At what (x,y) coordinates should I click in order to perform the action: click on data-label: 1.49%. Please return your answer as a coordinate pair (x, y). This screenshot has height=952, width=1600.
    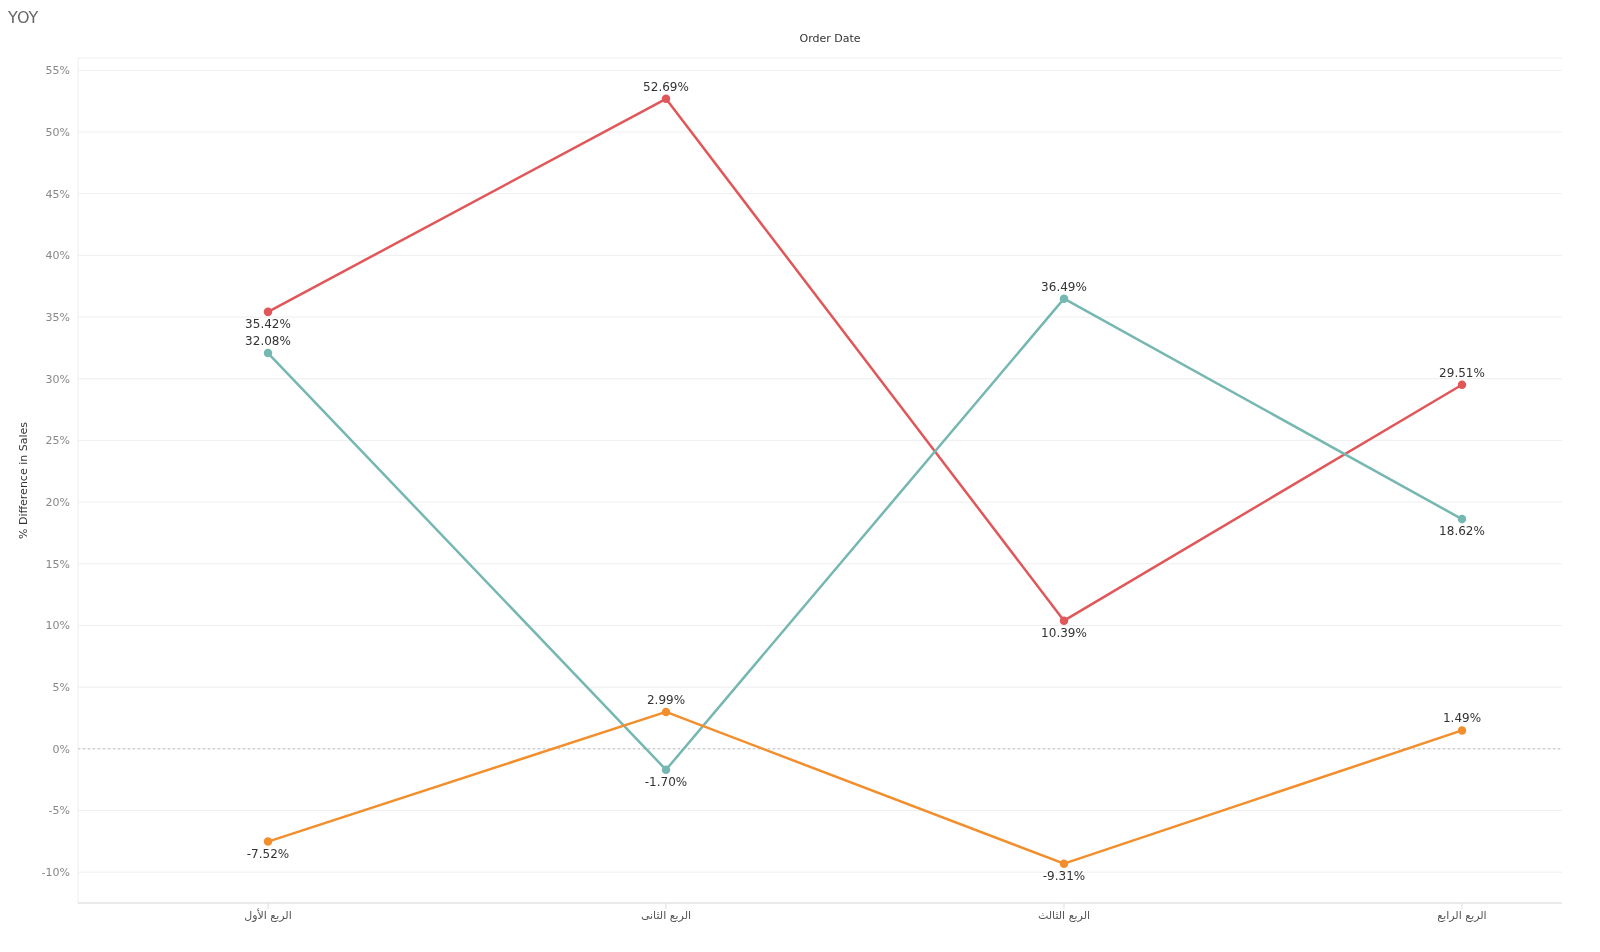
    Looking at the image, I should click on (1462, 718).